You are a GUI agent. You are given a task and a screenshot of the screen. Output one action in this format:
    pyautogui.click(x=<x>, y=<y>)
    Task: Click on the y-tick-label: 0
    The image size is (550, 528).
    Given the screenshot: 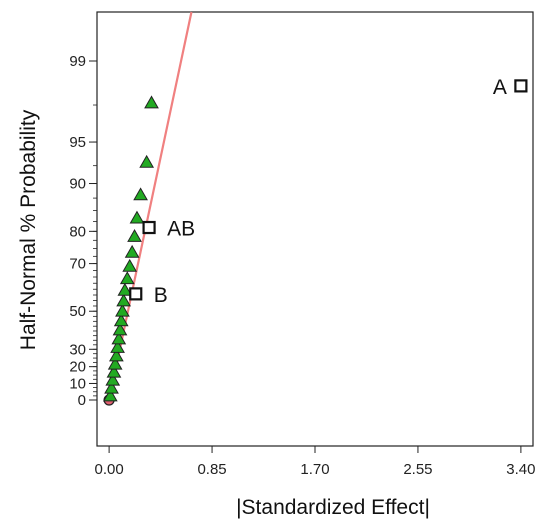 What is the action you would take?
    pyautogui.click(x=82, y=400)
    